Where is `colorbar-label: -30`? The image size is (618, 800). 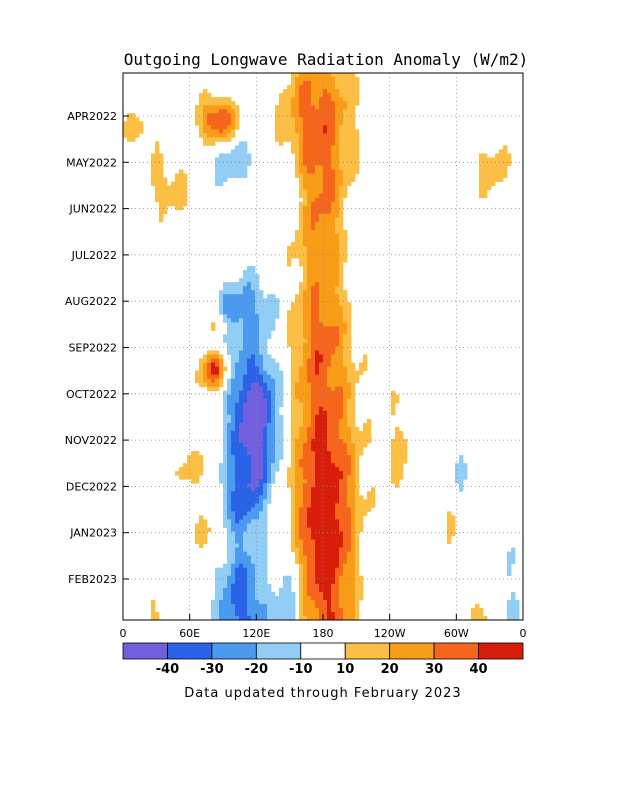
colorbar-label: -30 is located at coordinates (212, 669).